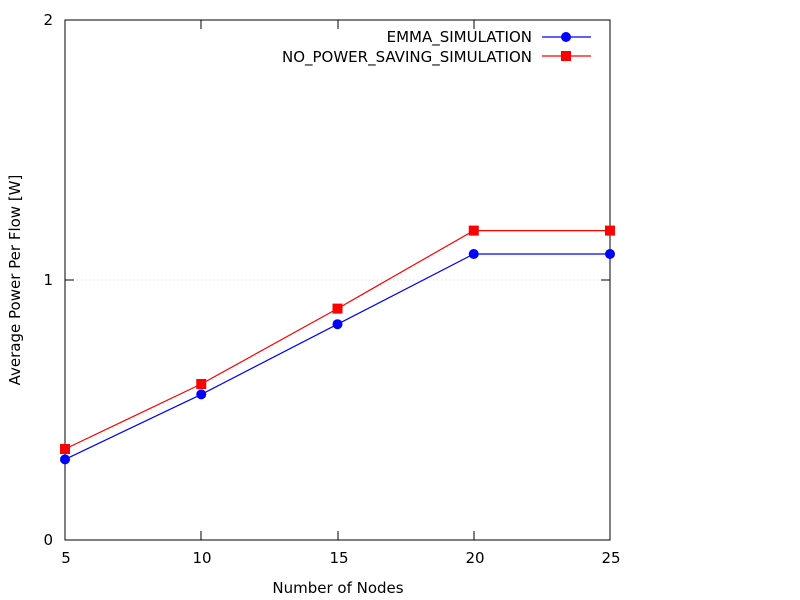  Describe the element at coordinates (337, 588) in the screenshot. I see `x-axis-label: Number of Nodes` at that location.